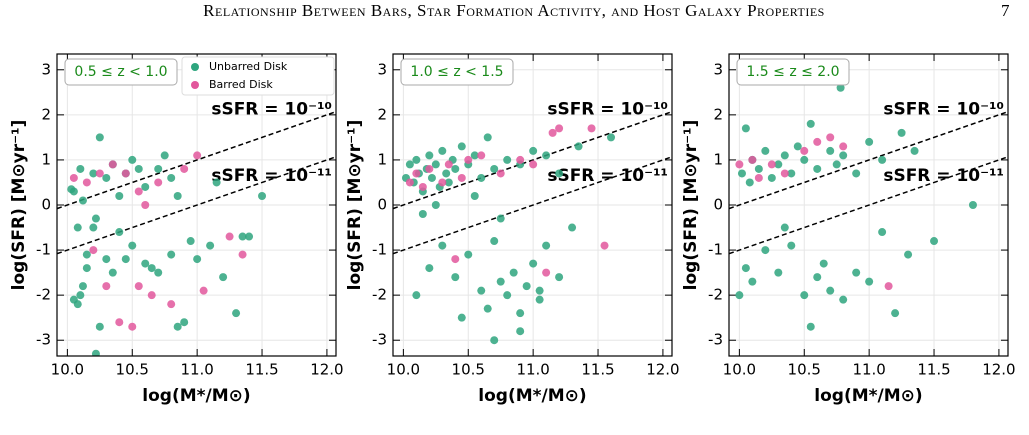 This screenshot has width=1029, height=435. What do you see at coordinates (998, 370) in the screenshot?
I see `x-tick-label: 12.0` at bounding box center [998, 370].